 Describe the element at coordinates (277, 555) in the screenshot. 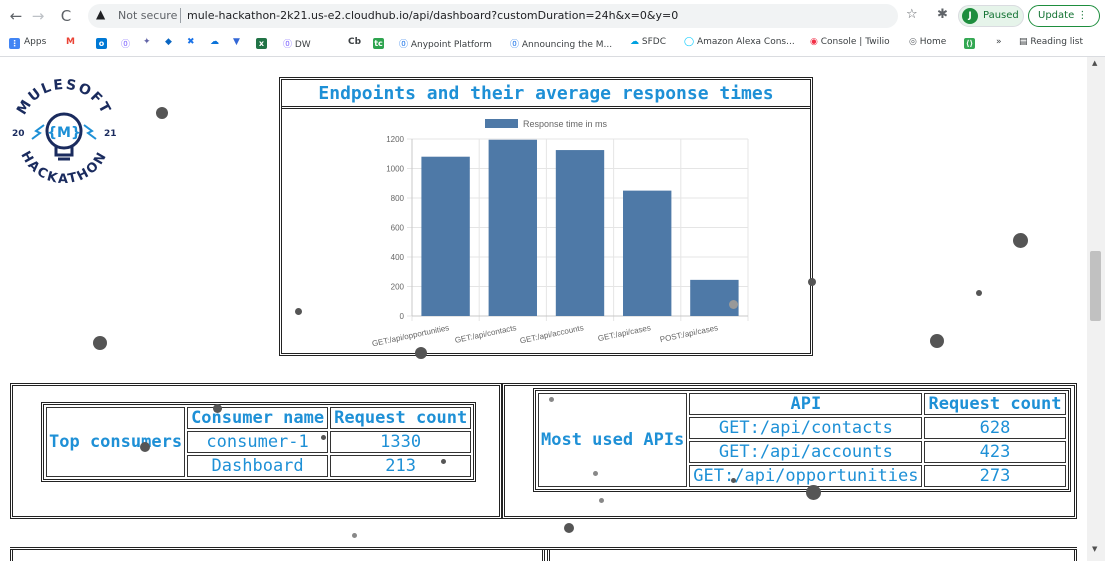

I see `next-section-left` at that location.